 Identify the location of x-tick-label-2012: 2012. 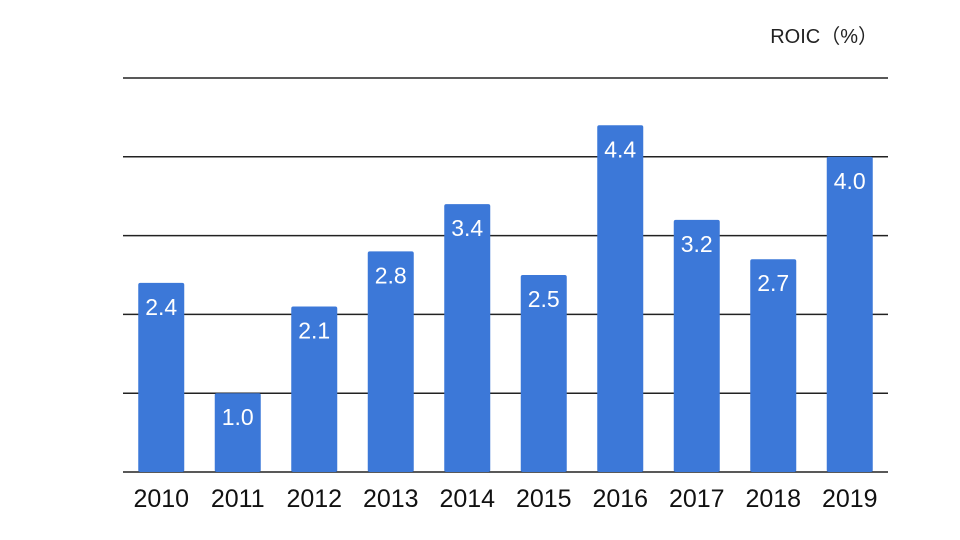
(314, 499).